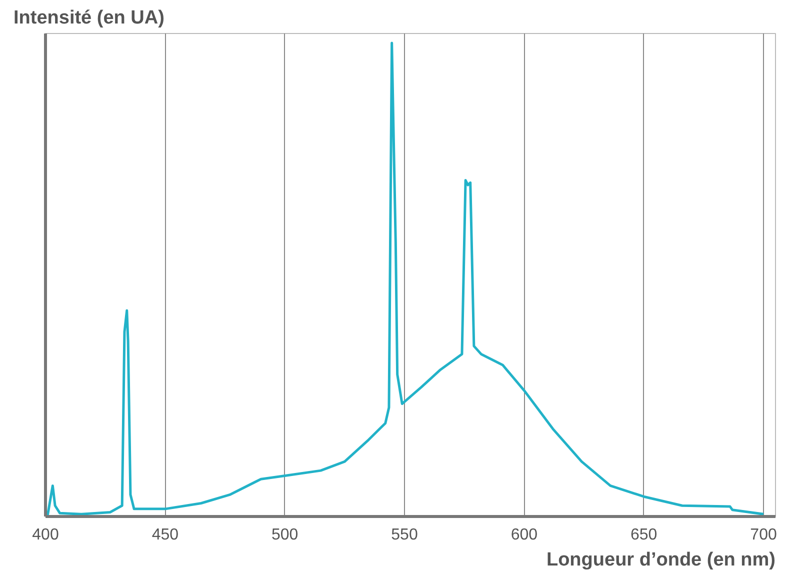  I want to click on x-tick-label: 400, so click(45, 535).